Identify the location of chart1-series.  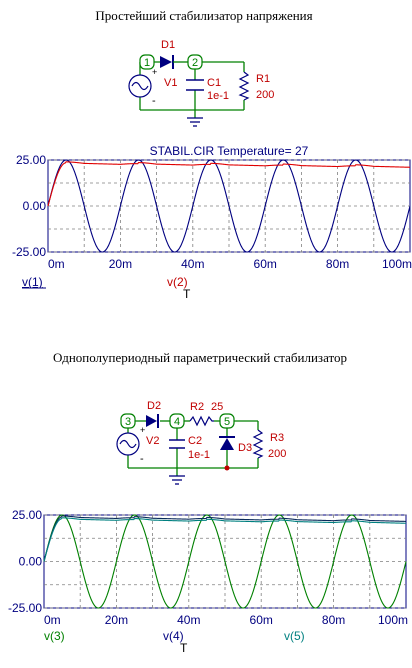
(229, 206).